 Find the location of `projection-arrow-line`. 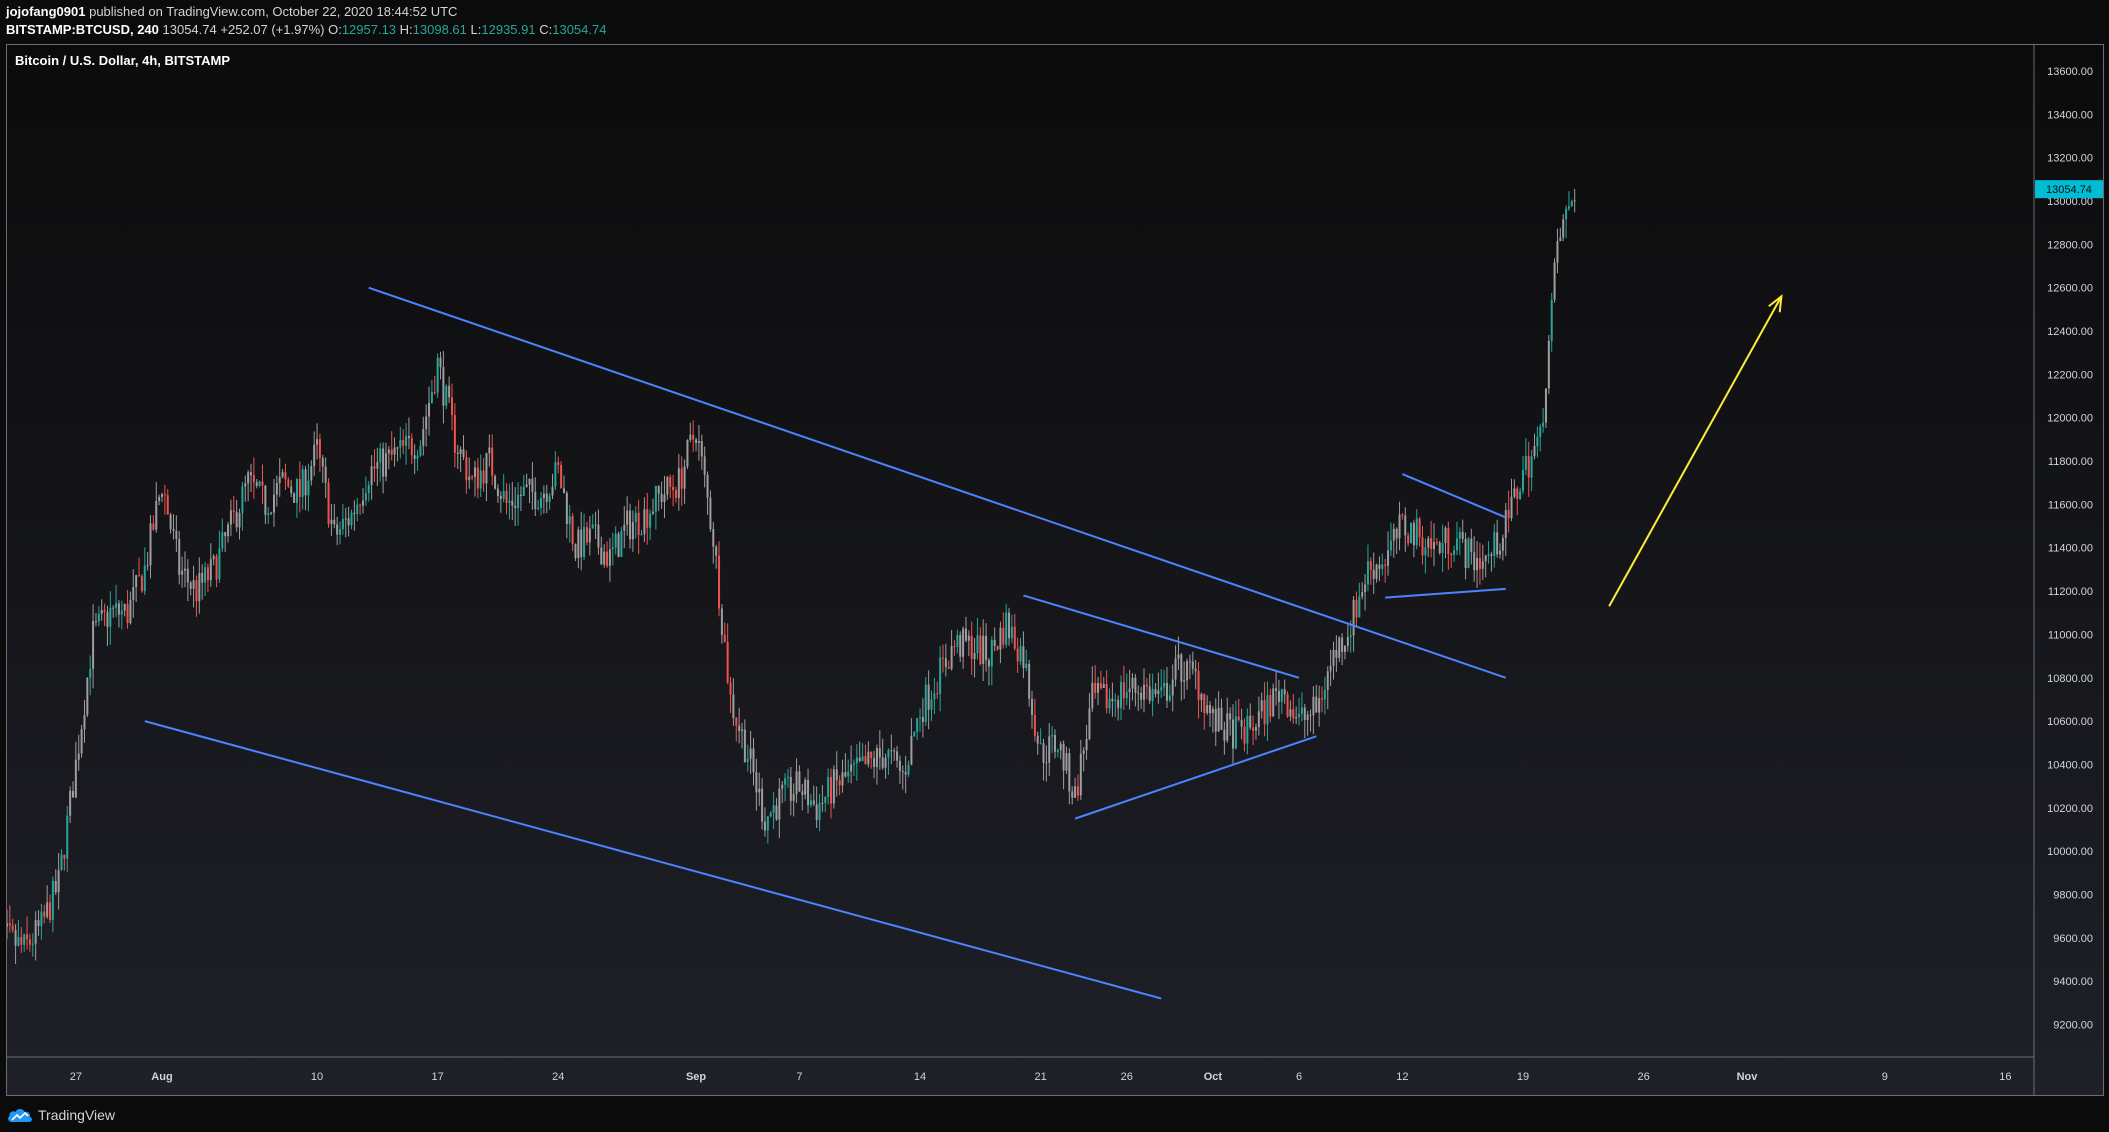

projection-arrow-line is located at coordinates (1695, 451).